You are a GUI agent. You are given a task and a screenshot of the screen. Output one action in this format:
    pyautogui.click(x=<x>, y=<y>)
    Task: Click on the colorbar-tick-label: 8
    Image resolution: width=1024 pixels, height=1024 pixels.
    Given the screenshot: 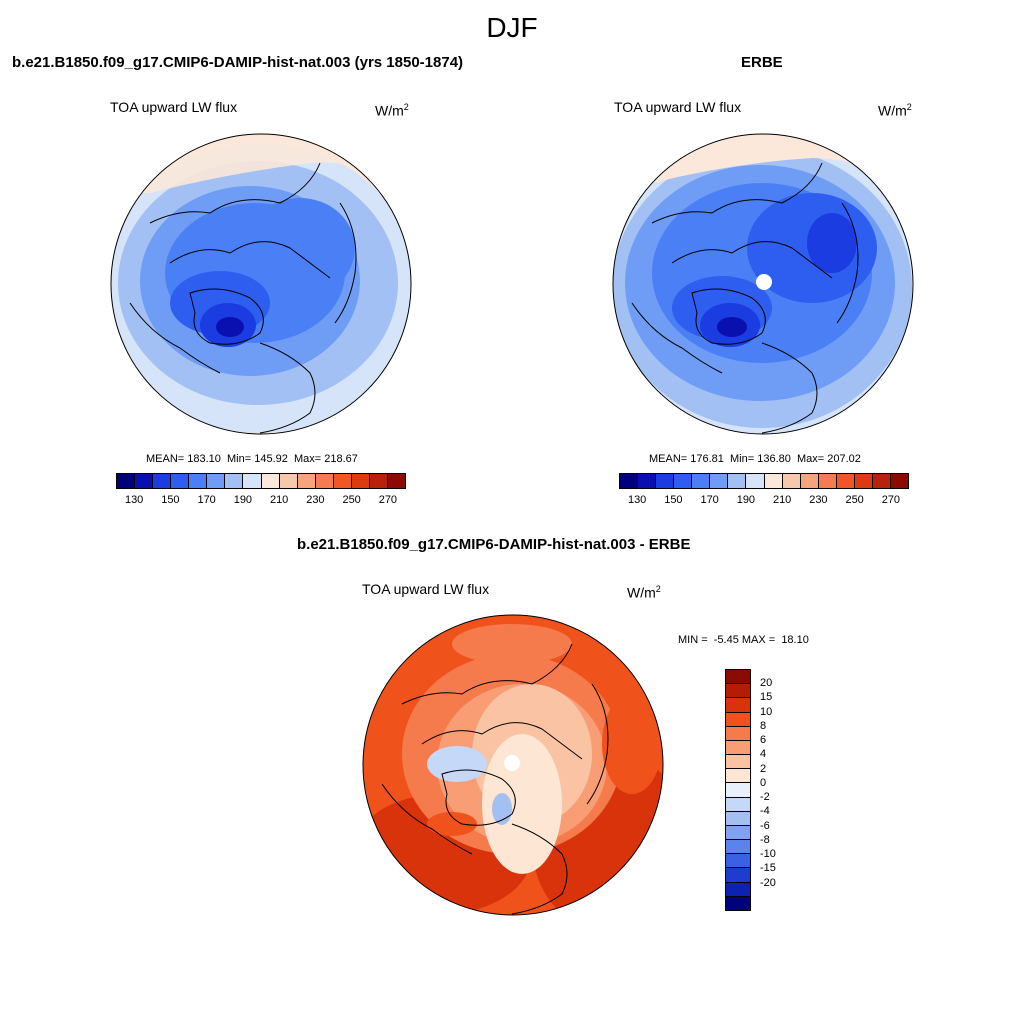 What is the action you would take?
    pyautogui.click(x=763, y=725)
    